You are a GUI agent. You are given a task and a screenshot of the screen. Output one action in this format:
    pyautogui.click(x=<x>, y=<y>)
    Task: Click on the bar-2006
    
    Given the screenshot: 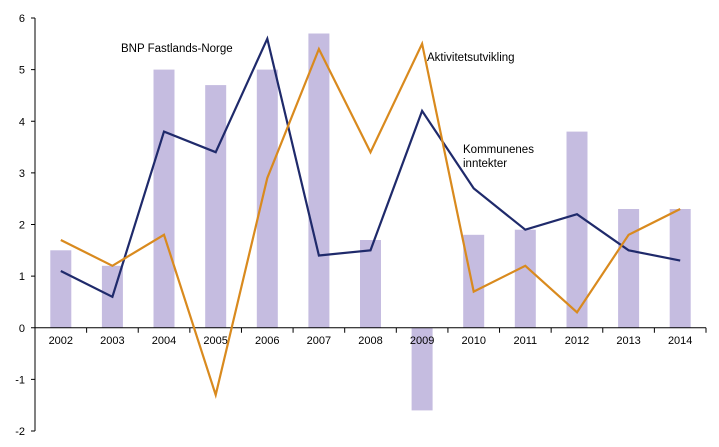 What is the action you would take?
    pyautogui.click(x=267, y=198)
    